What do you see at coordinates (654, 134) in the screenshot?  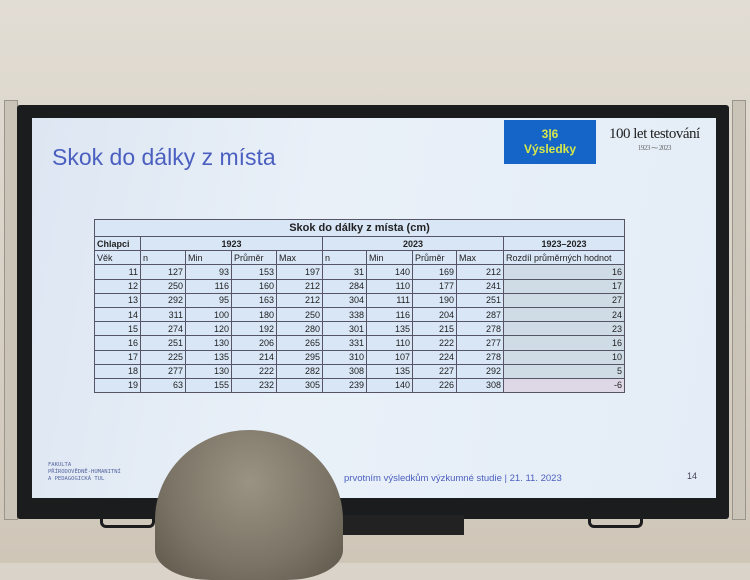 I see `logo-text: 100 let testování` at bounding box center [654, 134].